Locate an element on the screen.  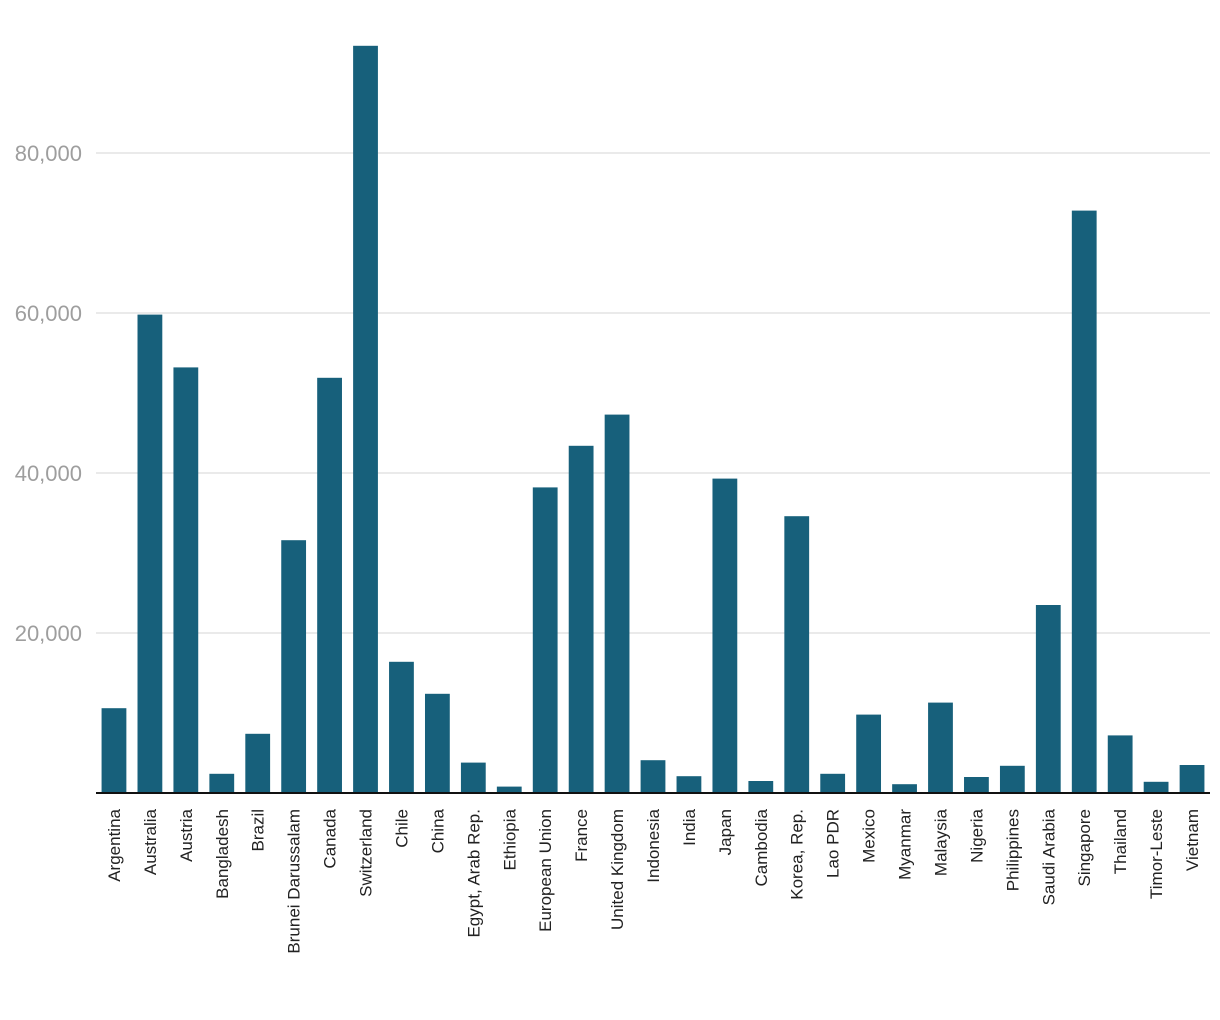
x-tick-label: India is located at coordinates (689, 826).